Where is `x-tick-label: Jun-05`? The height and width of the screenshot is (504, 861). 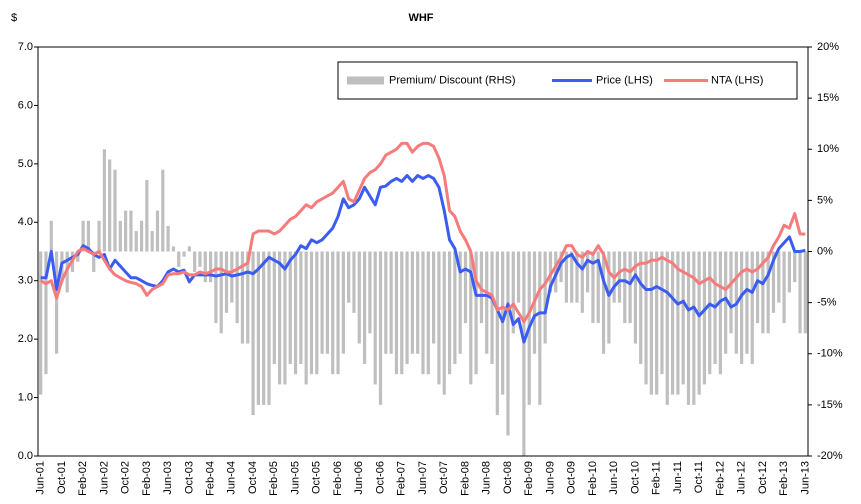
x-tick-label: Jun-05 is located at coordinates (295, 478).